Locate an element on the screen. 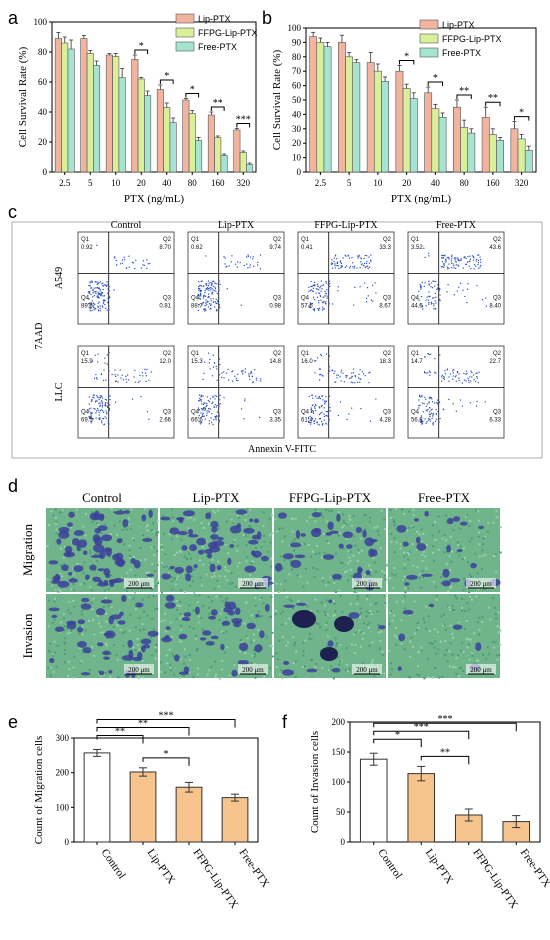 This screenshot has width=550, height=940. y-axis-label: Cell Survival Rate (%) is located at coordinates (277, 99).